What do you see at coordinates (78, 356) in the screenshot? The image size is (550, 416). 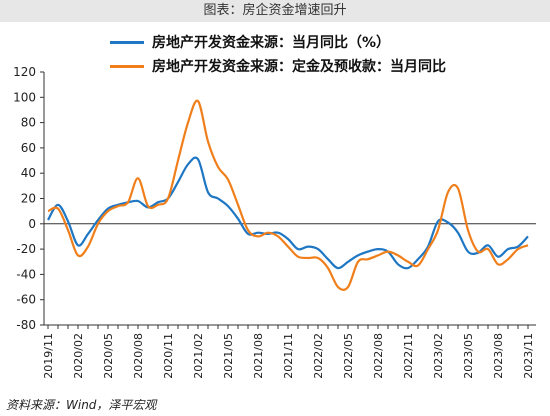 I see `x-tick-label: 2020/02` at bounding box center [78, 356].